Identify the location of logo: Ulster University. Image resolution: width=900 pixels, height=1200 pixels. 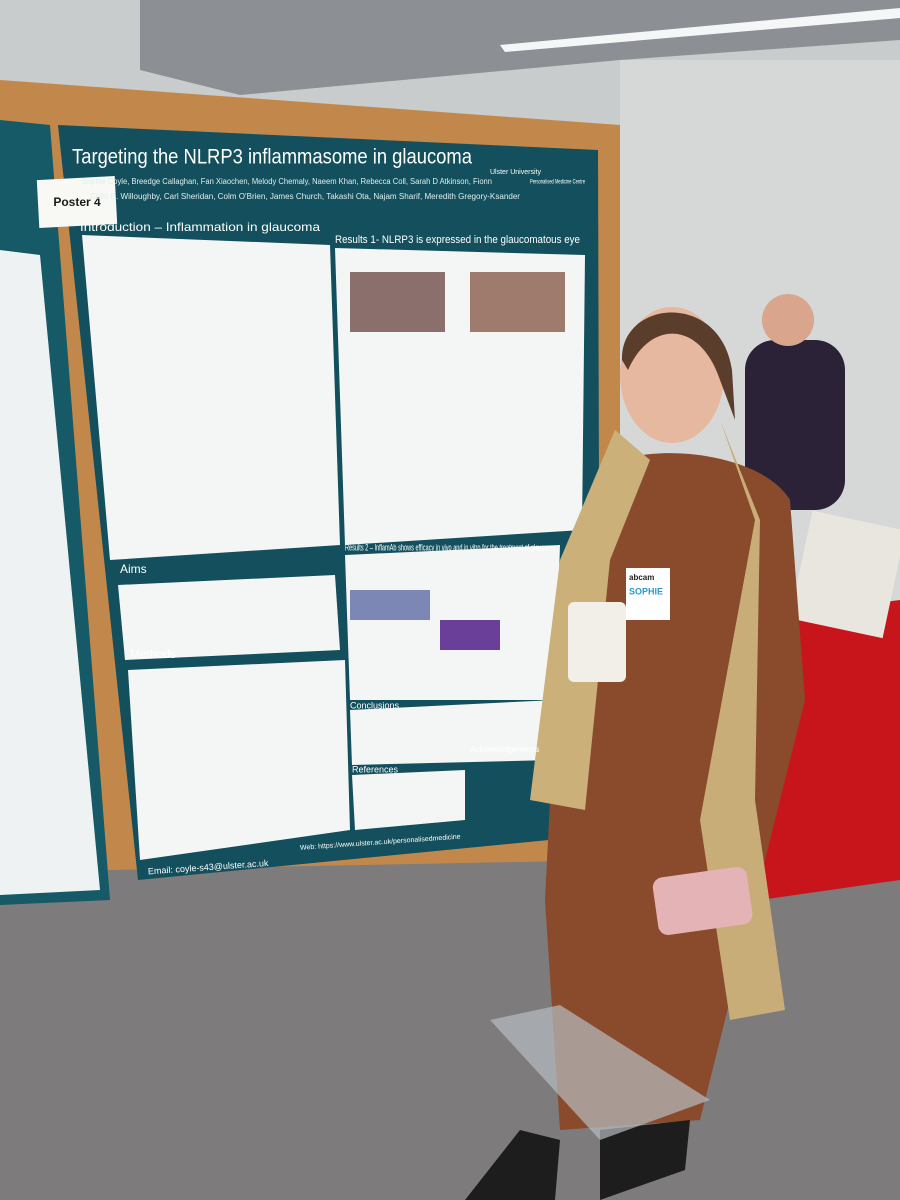
(515, 172).